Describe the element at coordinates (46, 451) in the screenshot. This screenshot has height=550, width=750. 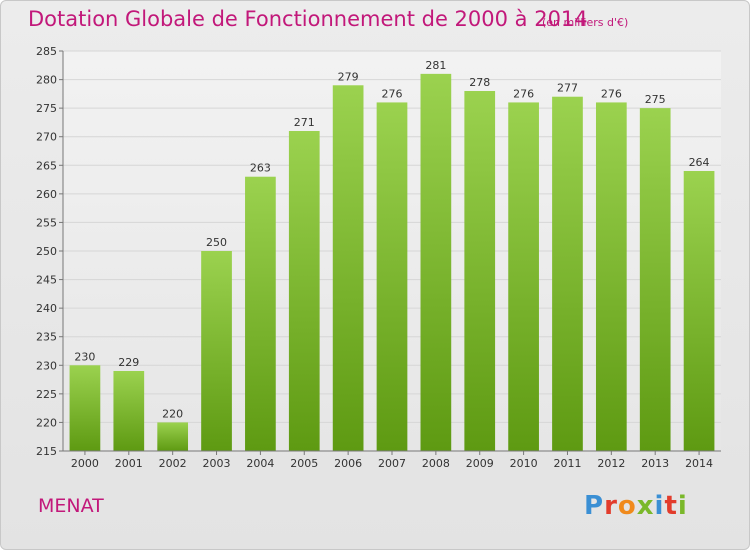
I see `y-tick-label: 215` at that location.